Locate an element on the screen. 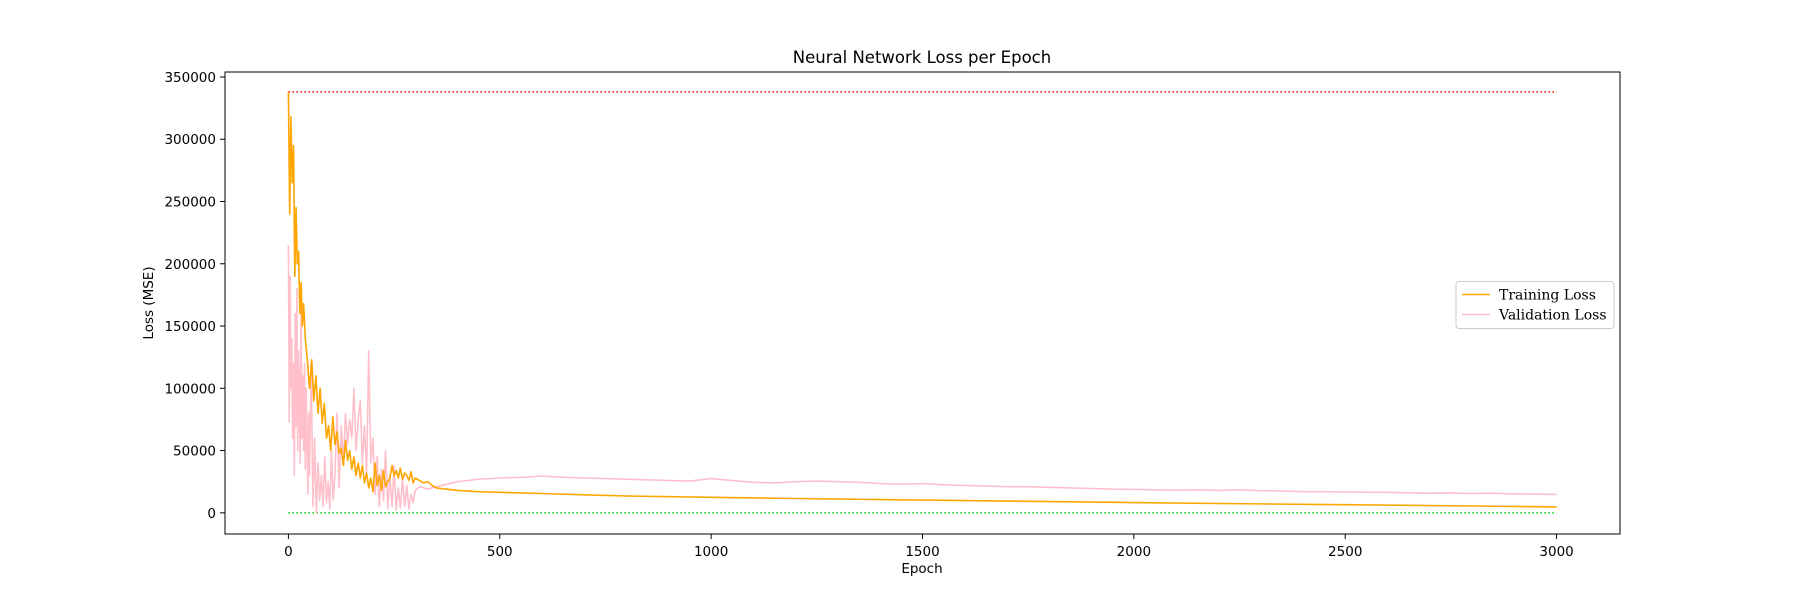  legend: Training Loss Validation Loss is located at coordinates (1535, 305).